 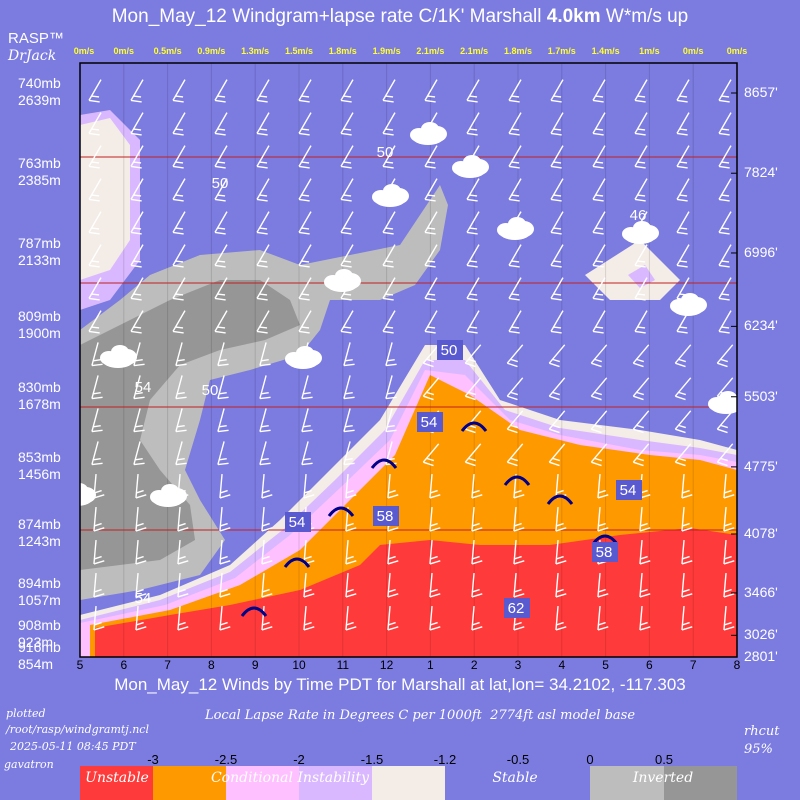 I want to click on level-label-left: 908mb 923m, so click(x=39, y=634).